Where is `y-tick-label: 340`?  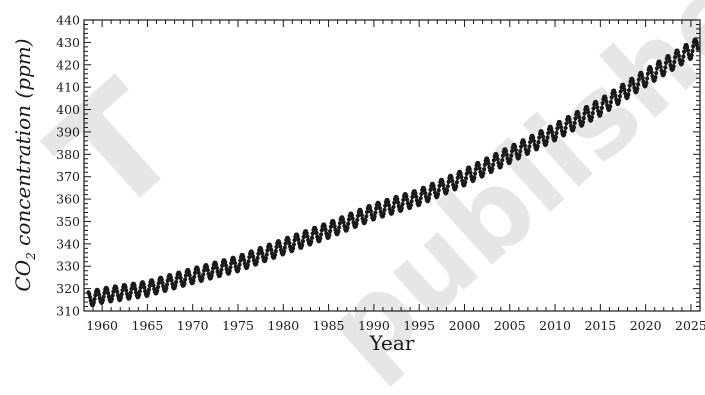
y-tick-label: 340 is located at coordinates (68, 243).